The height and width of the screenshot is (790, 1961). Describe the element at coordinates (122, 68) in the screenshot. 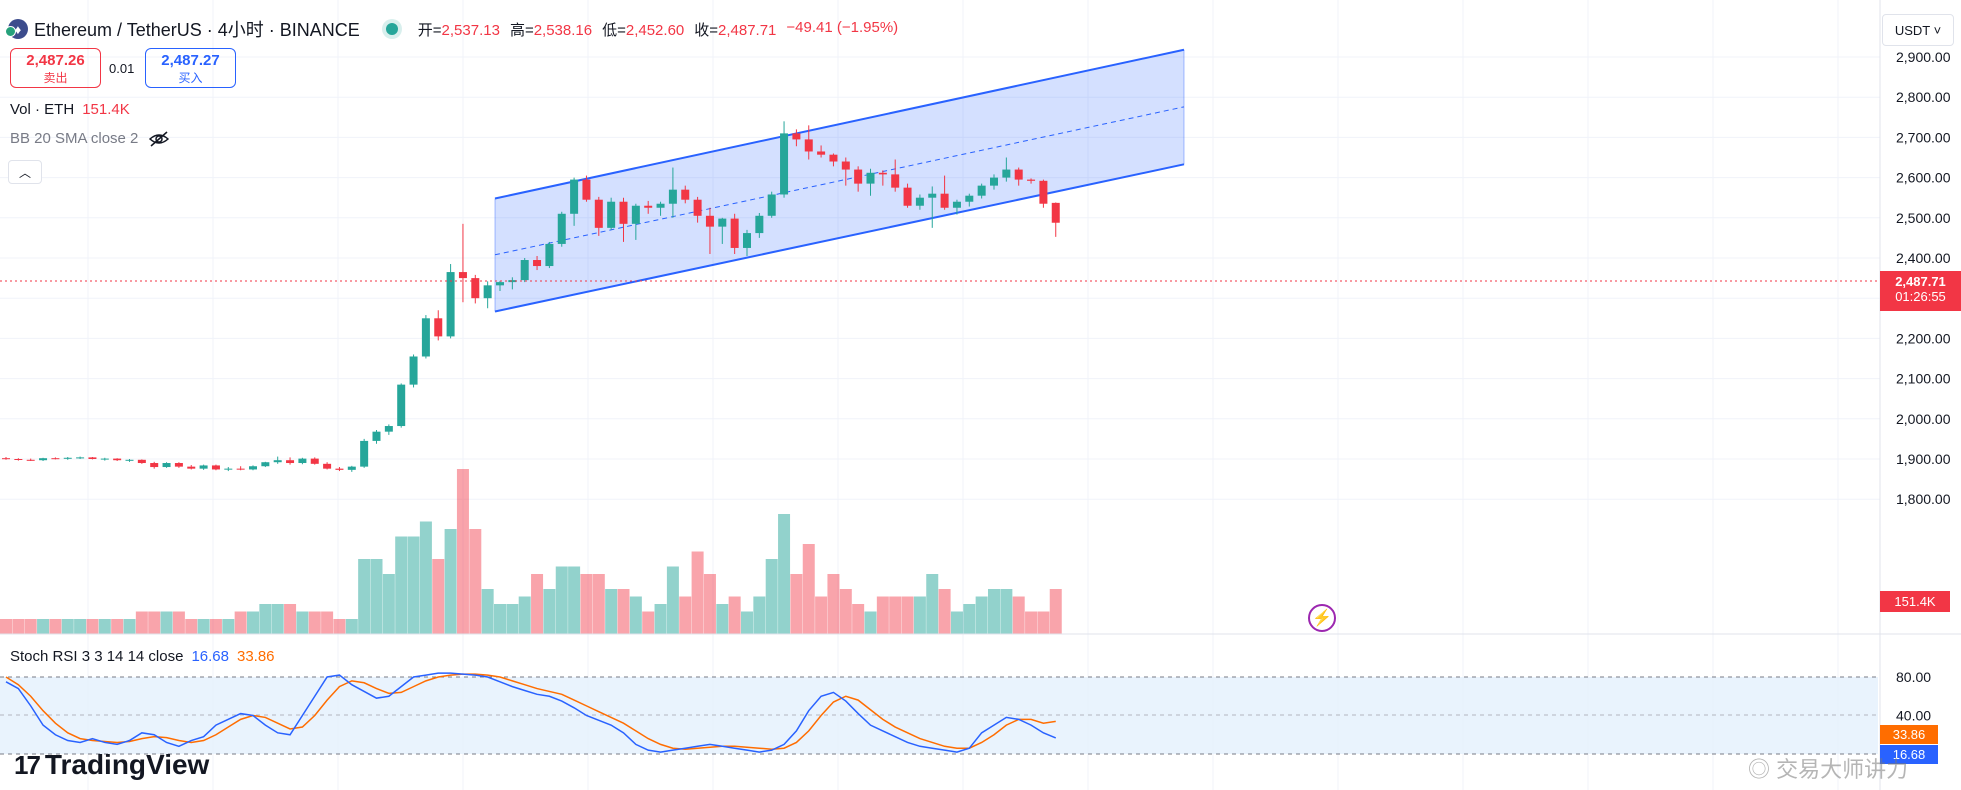

I see `spread-value: 0.01` at that location.